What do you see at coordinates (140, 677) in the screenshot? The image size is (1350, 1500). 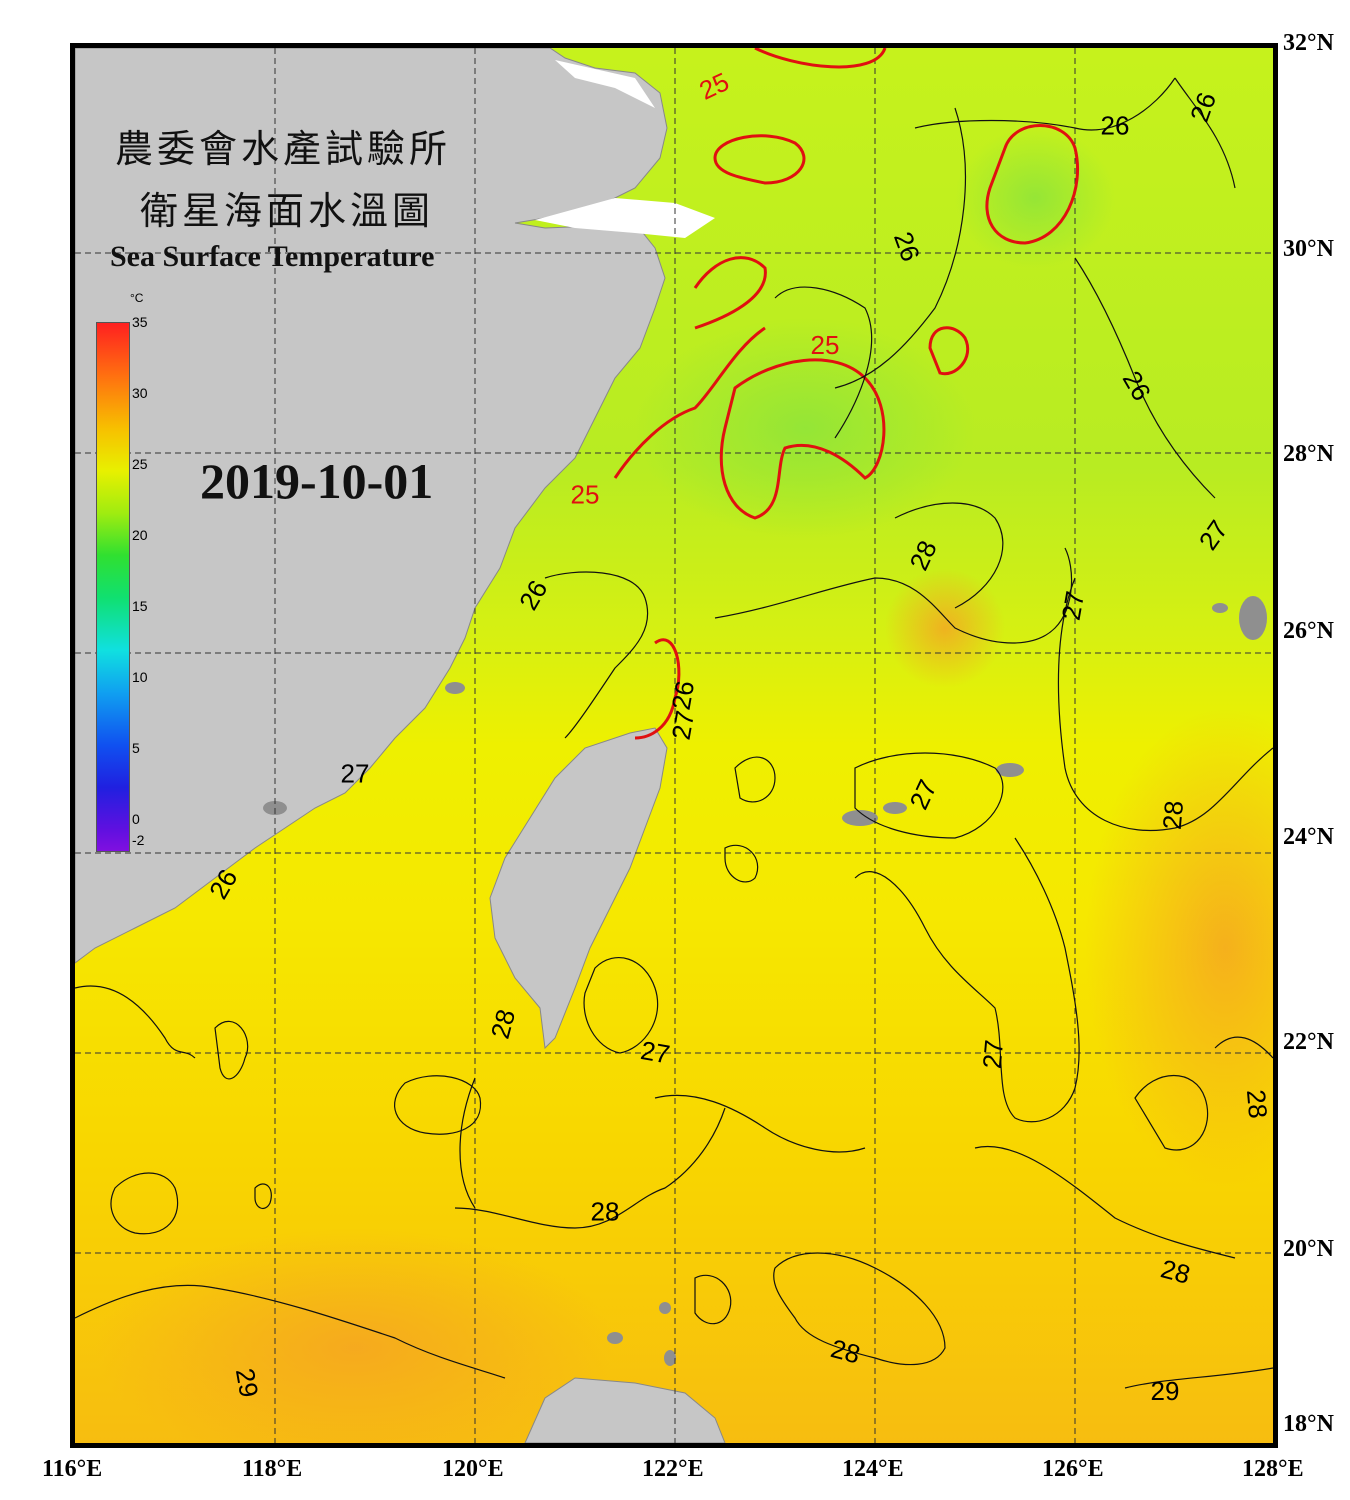 I see `colorbar-tick: 10` at bounding box center [140, 677].